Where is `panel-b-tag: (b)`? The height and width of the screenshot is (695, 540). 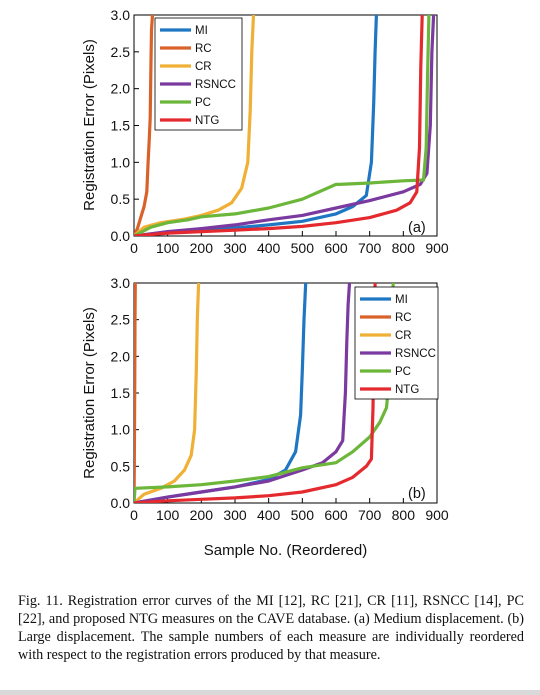
panel-b-tag: (b) is located at coordinates (417, 494).